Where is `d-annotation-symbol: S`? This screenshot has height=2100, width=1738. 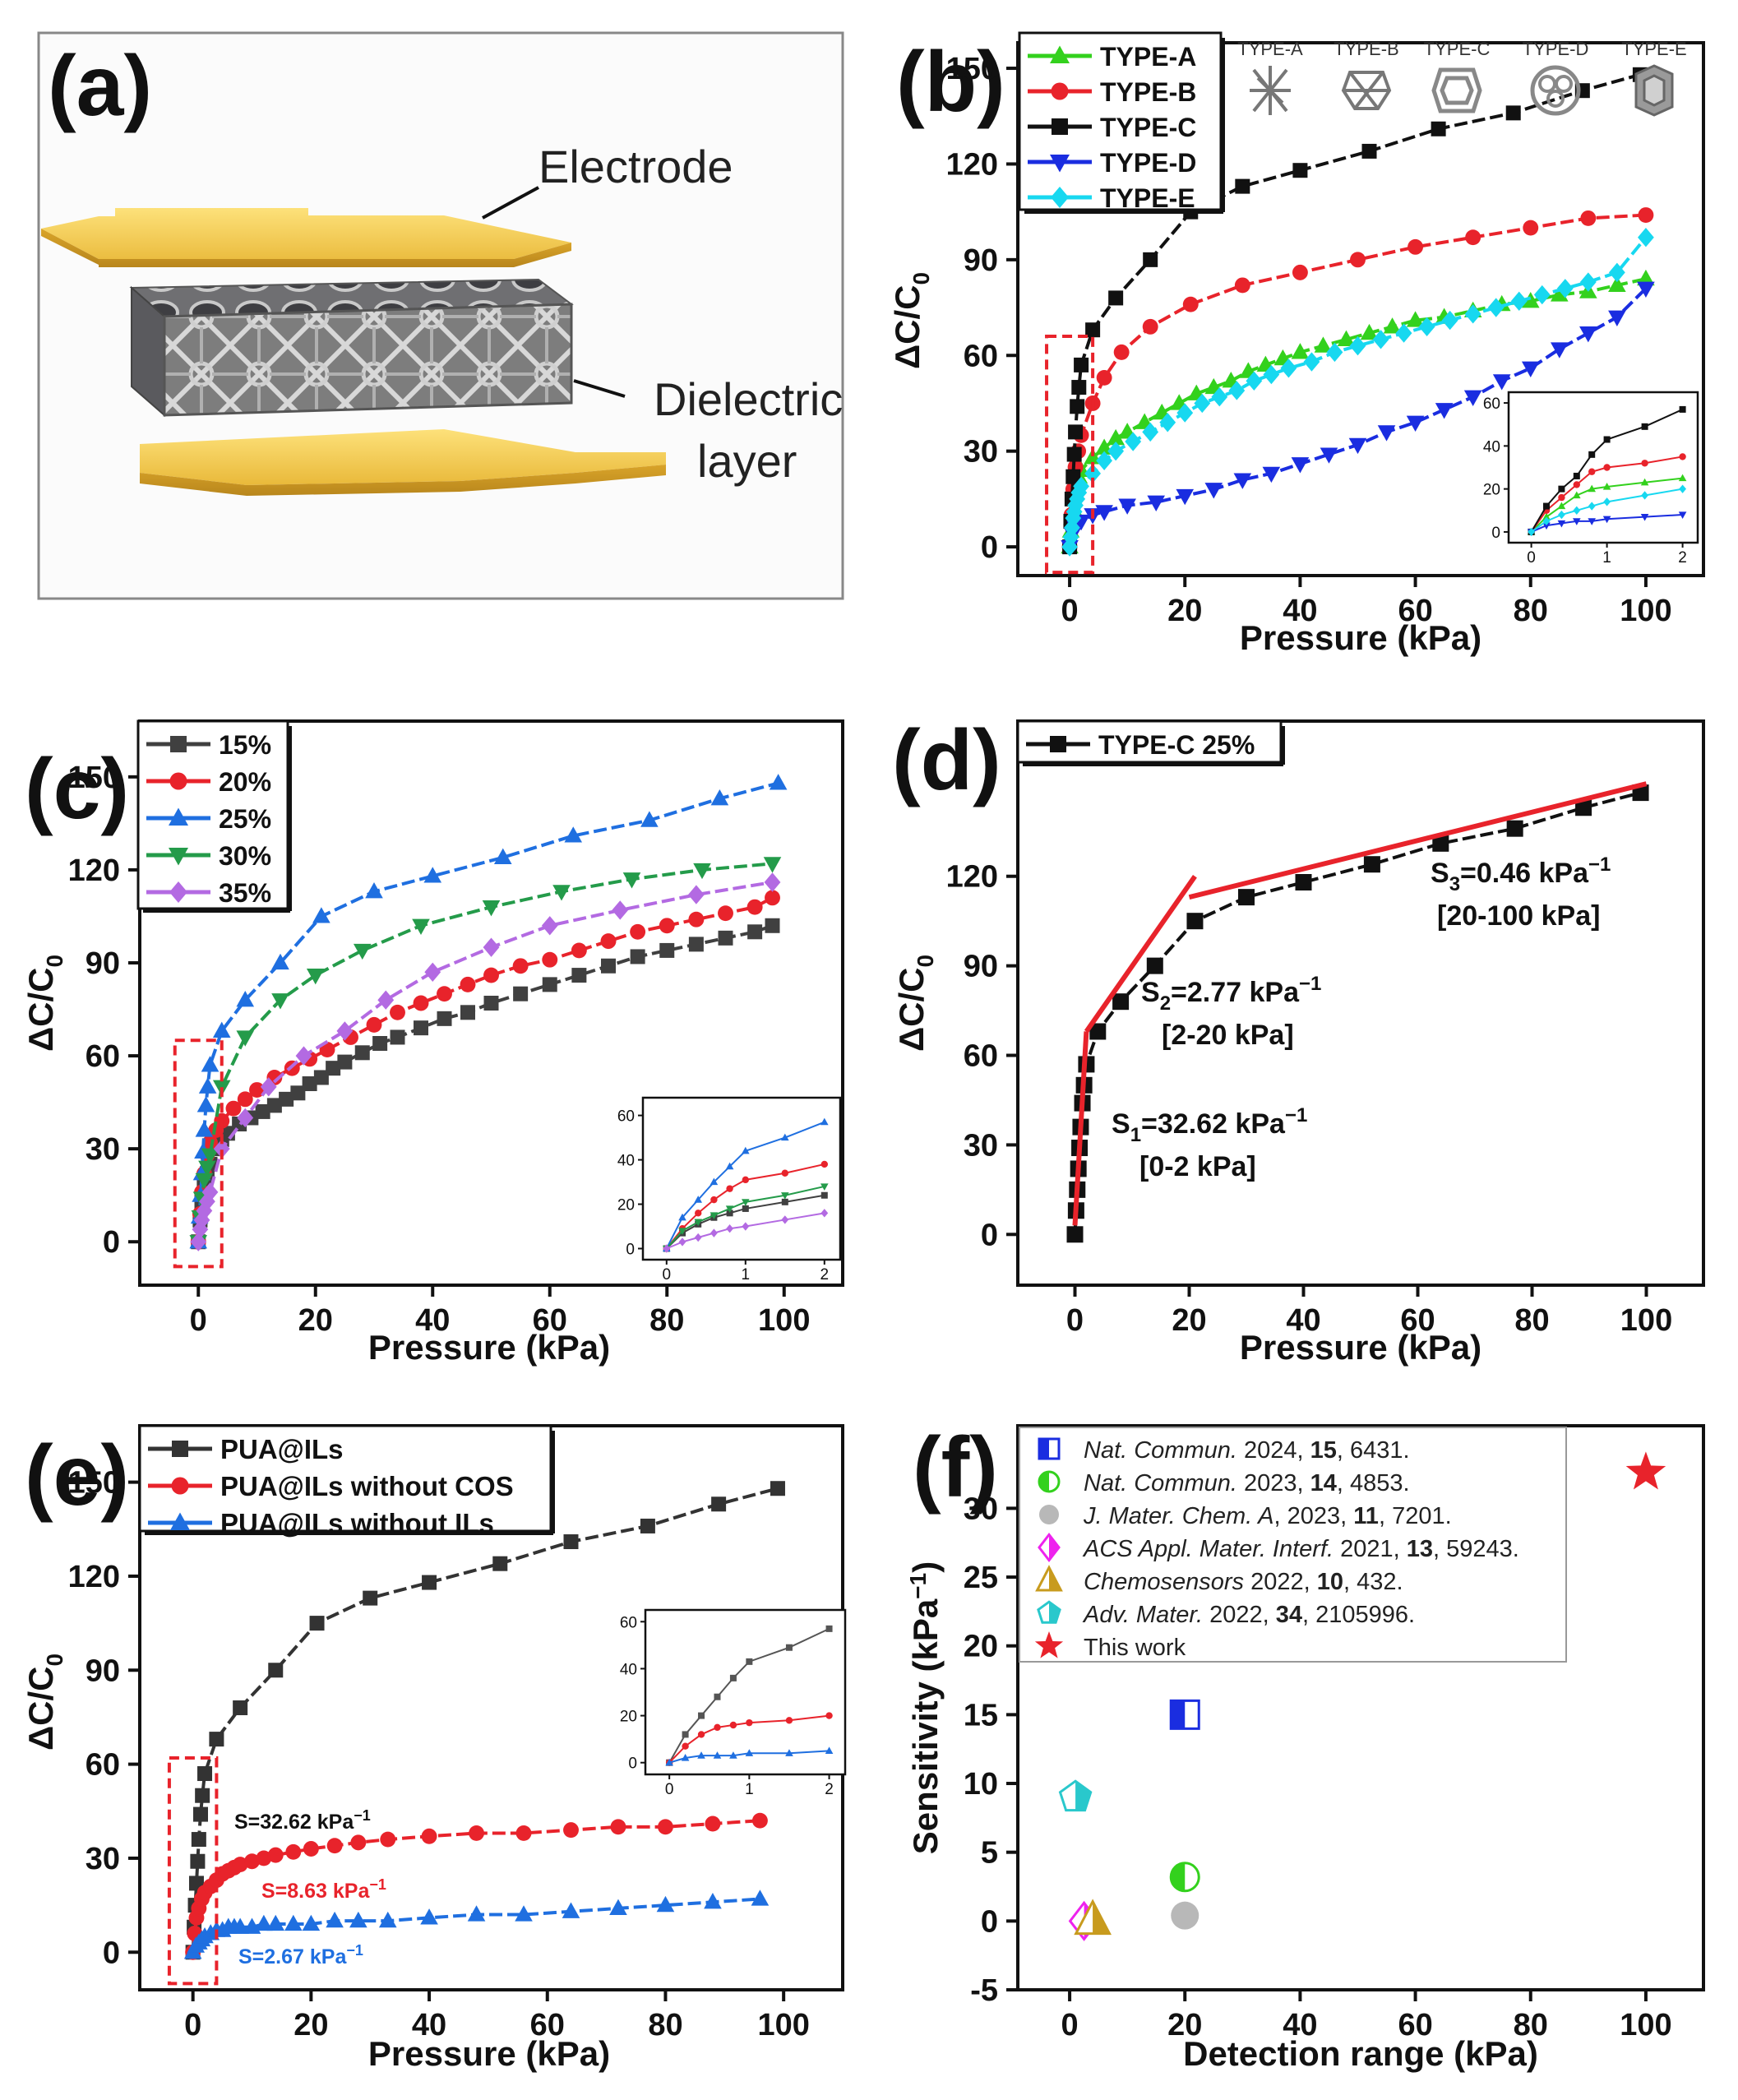
d-annotation-symbol: S is located at coordinates (1440, 874).